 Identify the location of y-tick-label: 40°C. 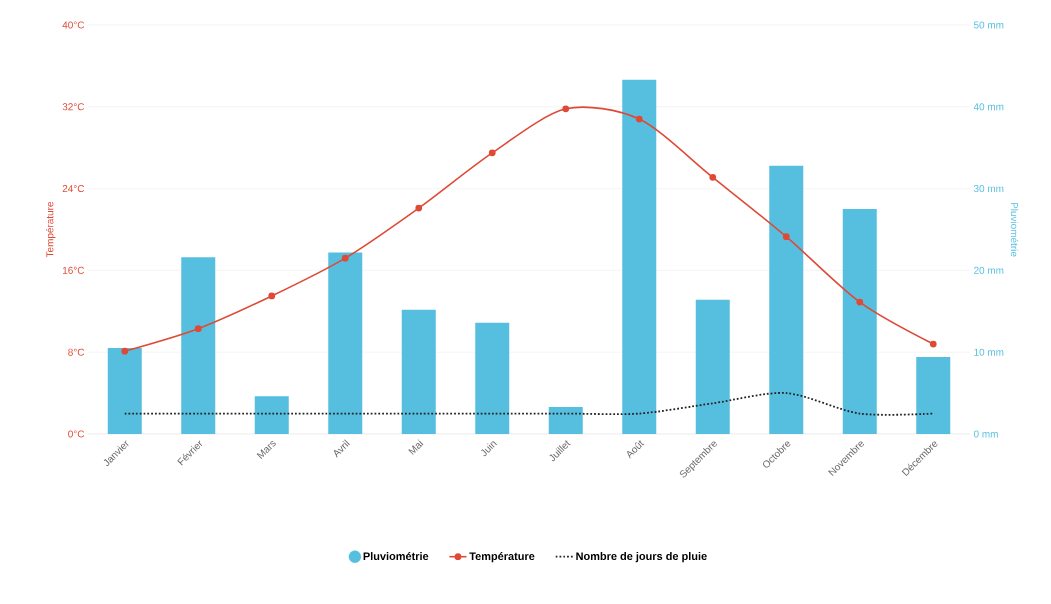
(73, 25).